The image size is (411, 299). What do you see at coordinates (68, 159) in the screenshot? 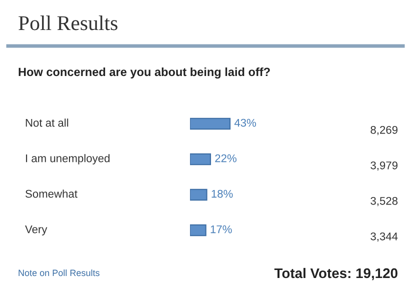
I see `y-tick-label: I am unemployed` at bounding box center [68, 159].